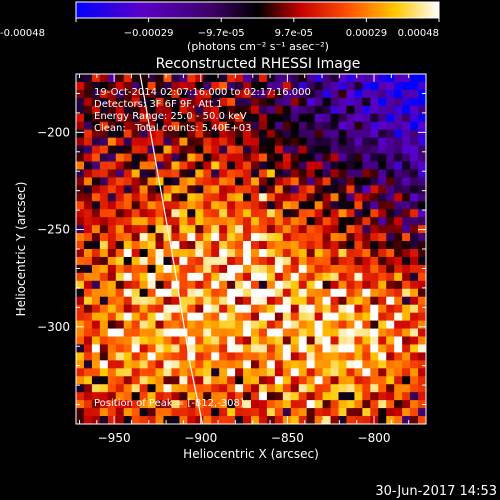 Image resolution: width=500 pixels, height=500 pixels. Describe the element at coordinates (53, 327) in the screenshot. I see `y-tick-label: −300` at that location.